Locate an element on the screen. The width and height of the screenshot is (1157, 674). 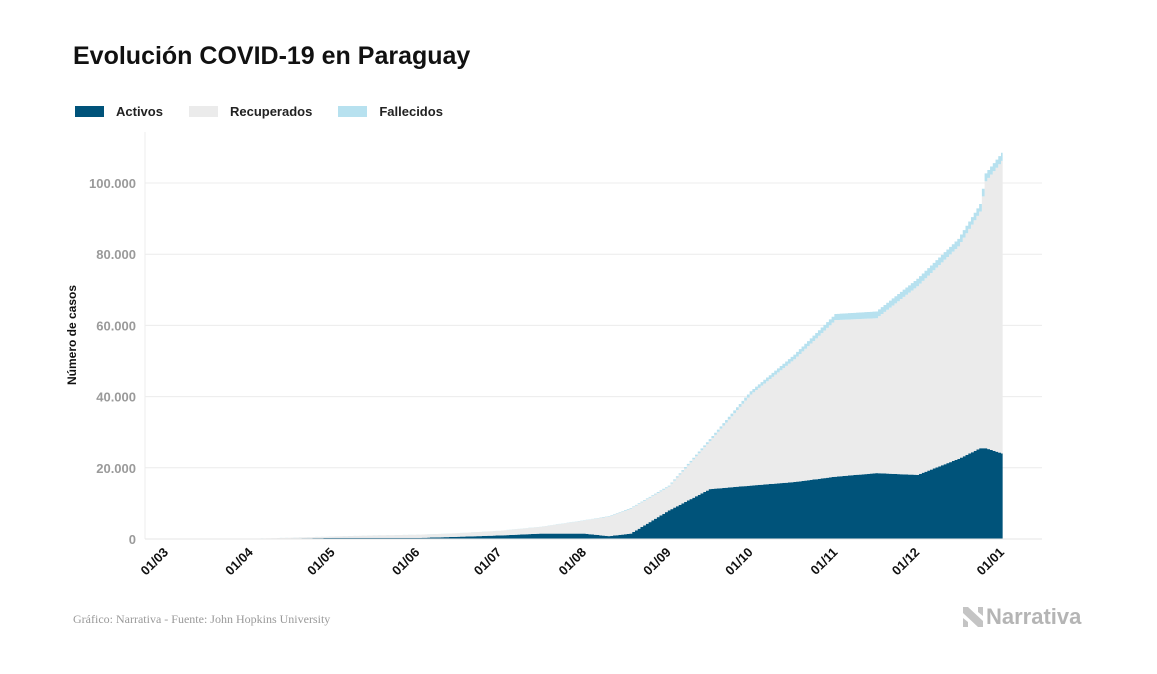
x-tick-label: 01/12 is located at coordinates (906, 562).